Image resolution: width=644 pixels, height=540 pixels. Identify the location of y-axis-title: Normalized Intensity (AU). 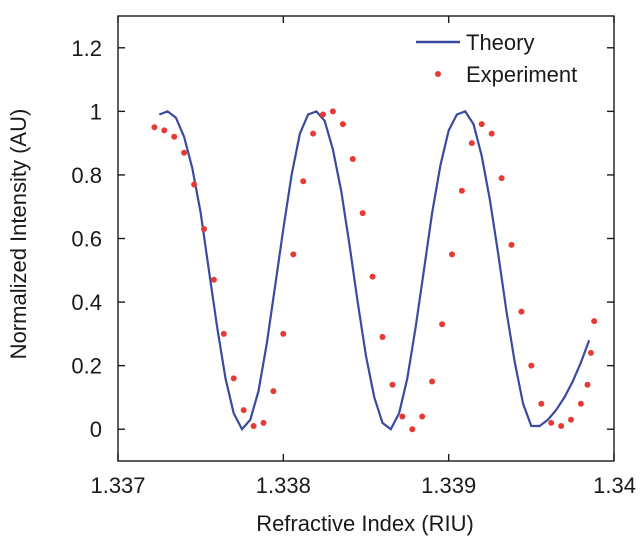
(18, 234).